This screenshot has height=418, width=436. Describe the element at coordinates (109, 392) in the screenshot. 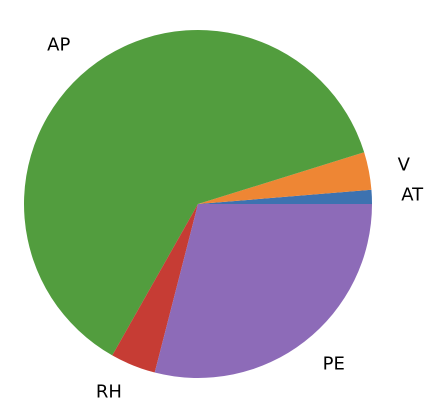

I see `pie-label-rh: RH` at that location.